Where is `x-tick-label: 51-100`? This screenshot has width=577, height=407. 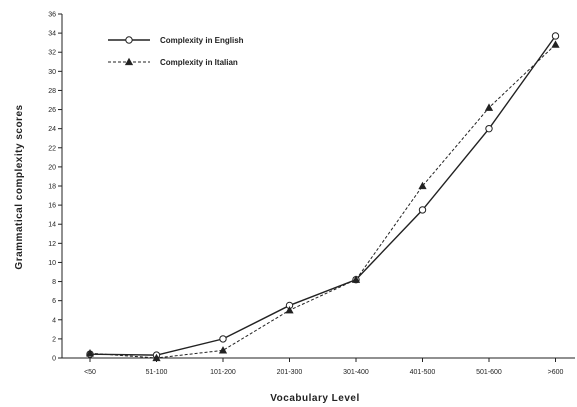 x-tick-label: 51-100 is located at coordinates (157, 372).